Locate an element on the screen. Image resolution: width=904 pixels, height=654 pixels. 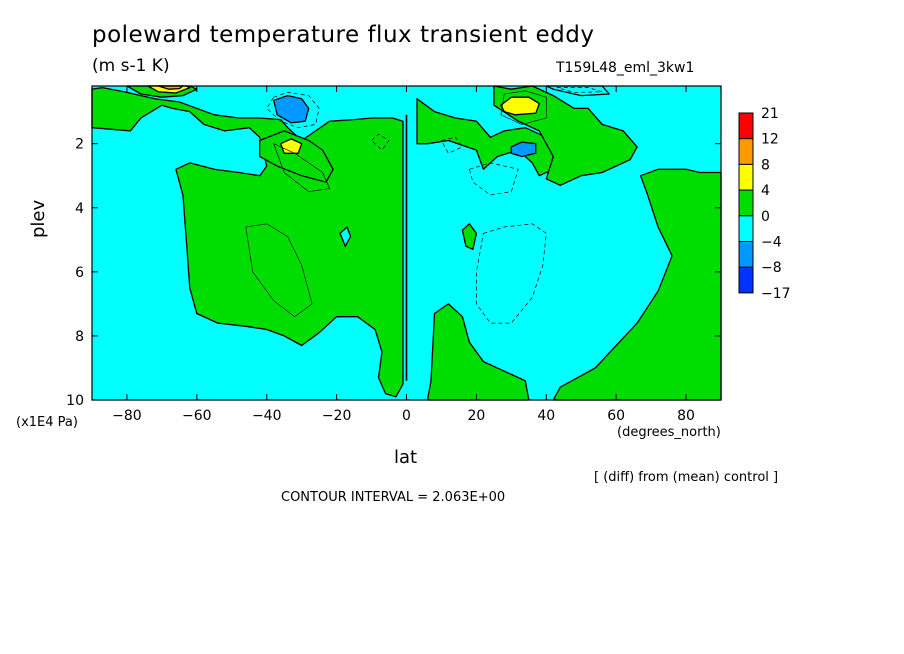
run-label: T159L48_eml_3kw1 is located at coordinates (625, 68).